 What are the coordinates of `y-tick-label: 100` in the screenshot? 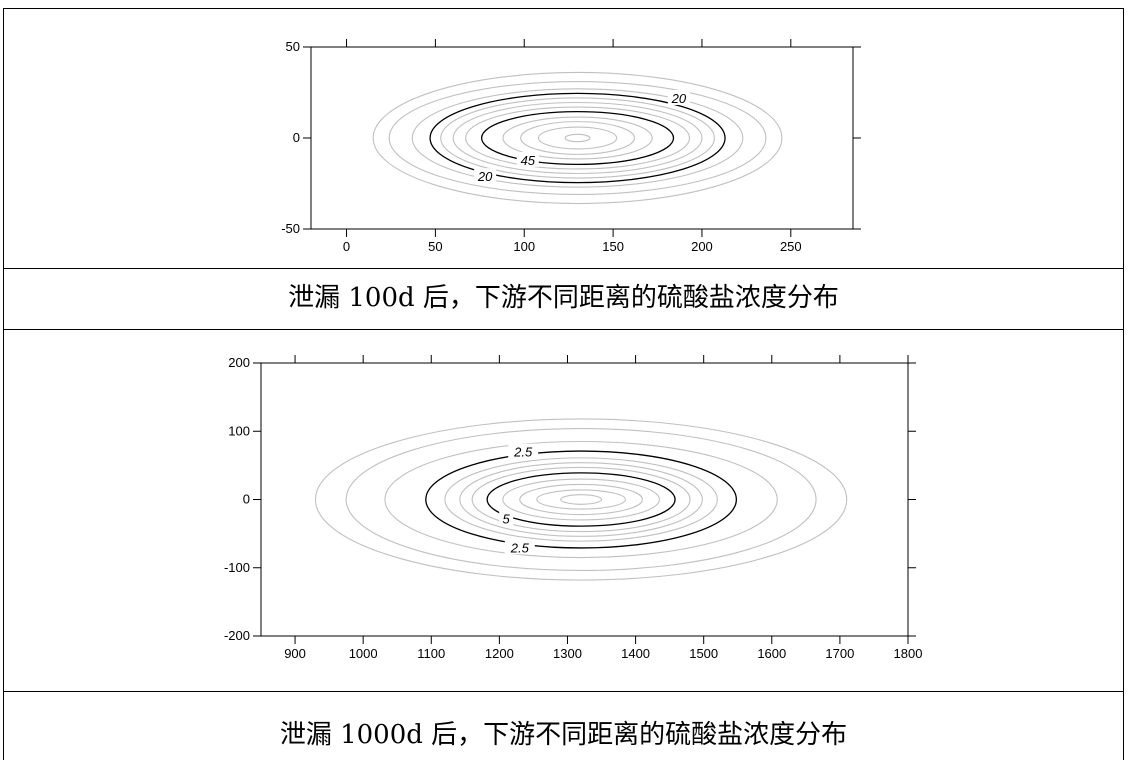 It's located at (239, 430).